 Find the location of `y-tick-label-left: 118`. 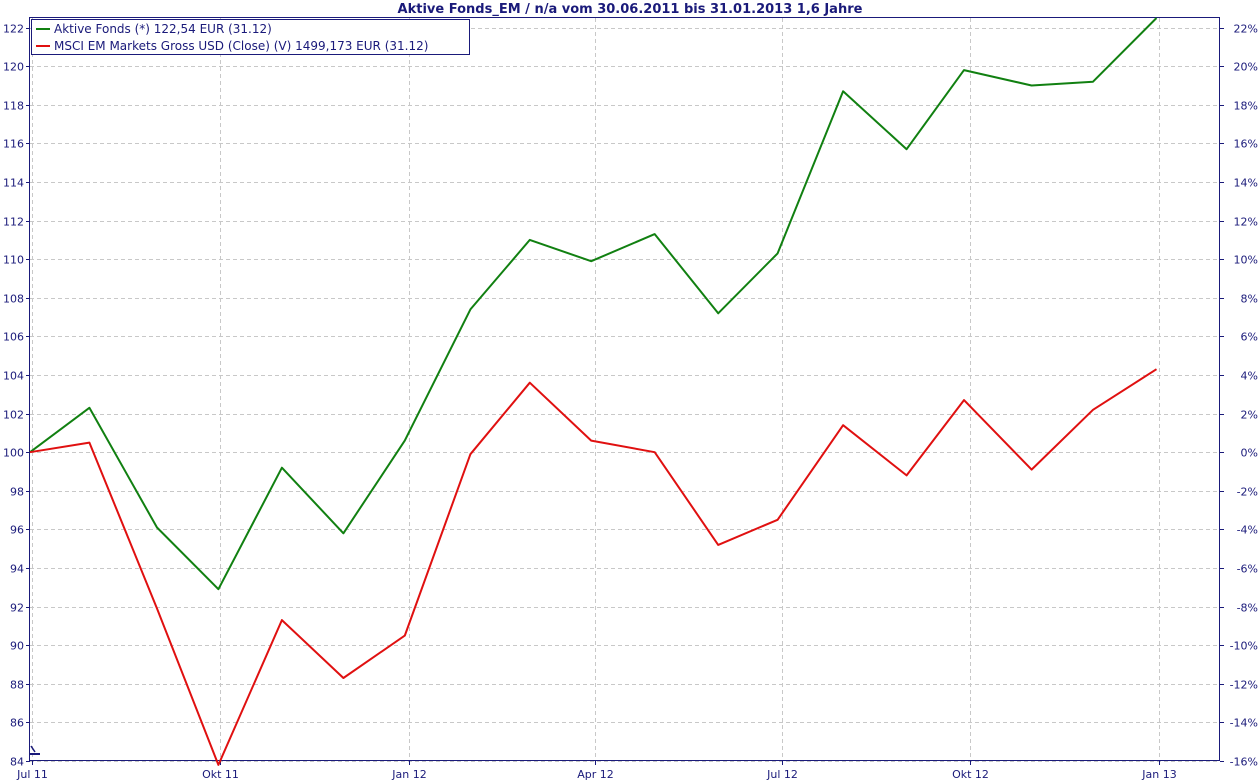

y-tick-label-left: 118 is located at coordinates (13, 106).